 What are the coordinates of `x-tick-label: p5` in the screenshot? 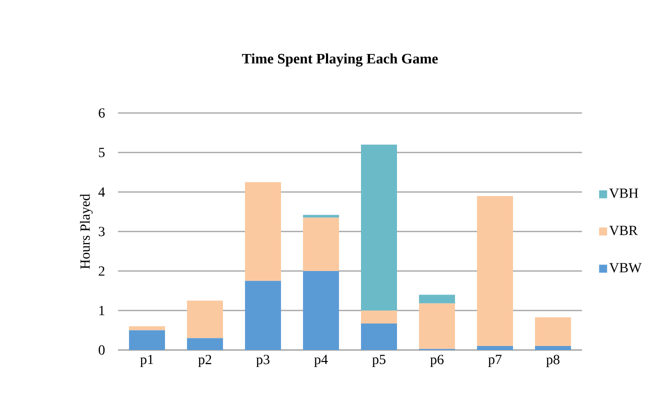 It's located at (379, 360).